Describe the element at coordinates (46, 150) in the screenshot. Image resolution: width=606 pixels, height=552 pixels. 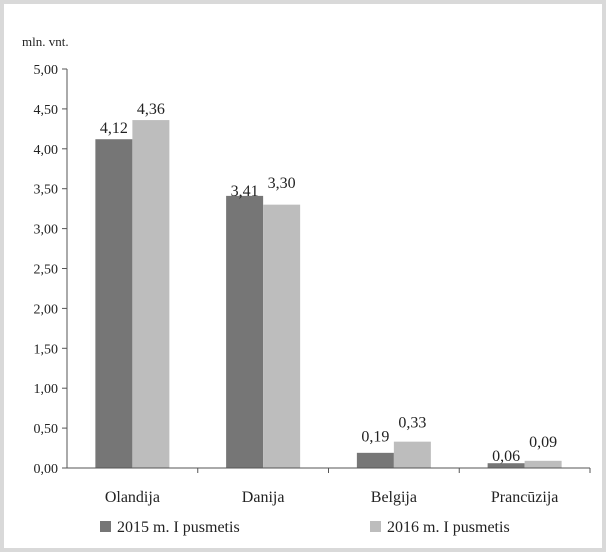
I see `y-tick-label: 4,00` at that location.